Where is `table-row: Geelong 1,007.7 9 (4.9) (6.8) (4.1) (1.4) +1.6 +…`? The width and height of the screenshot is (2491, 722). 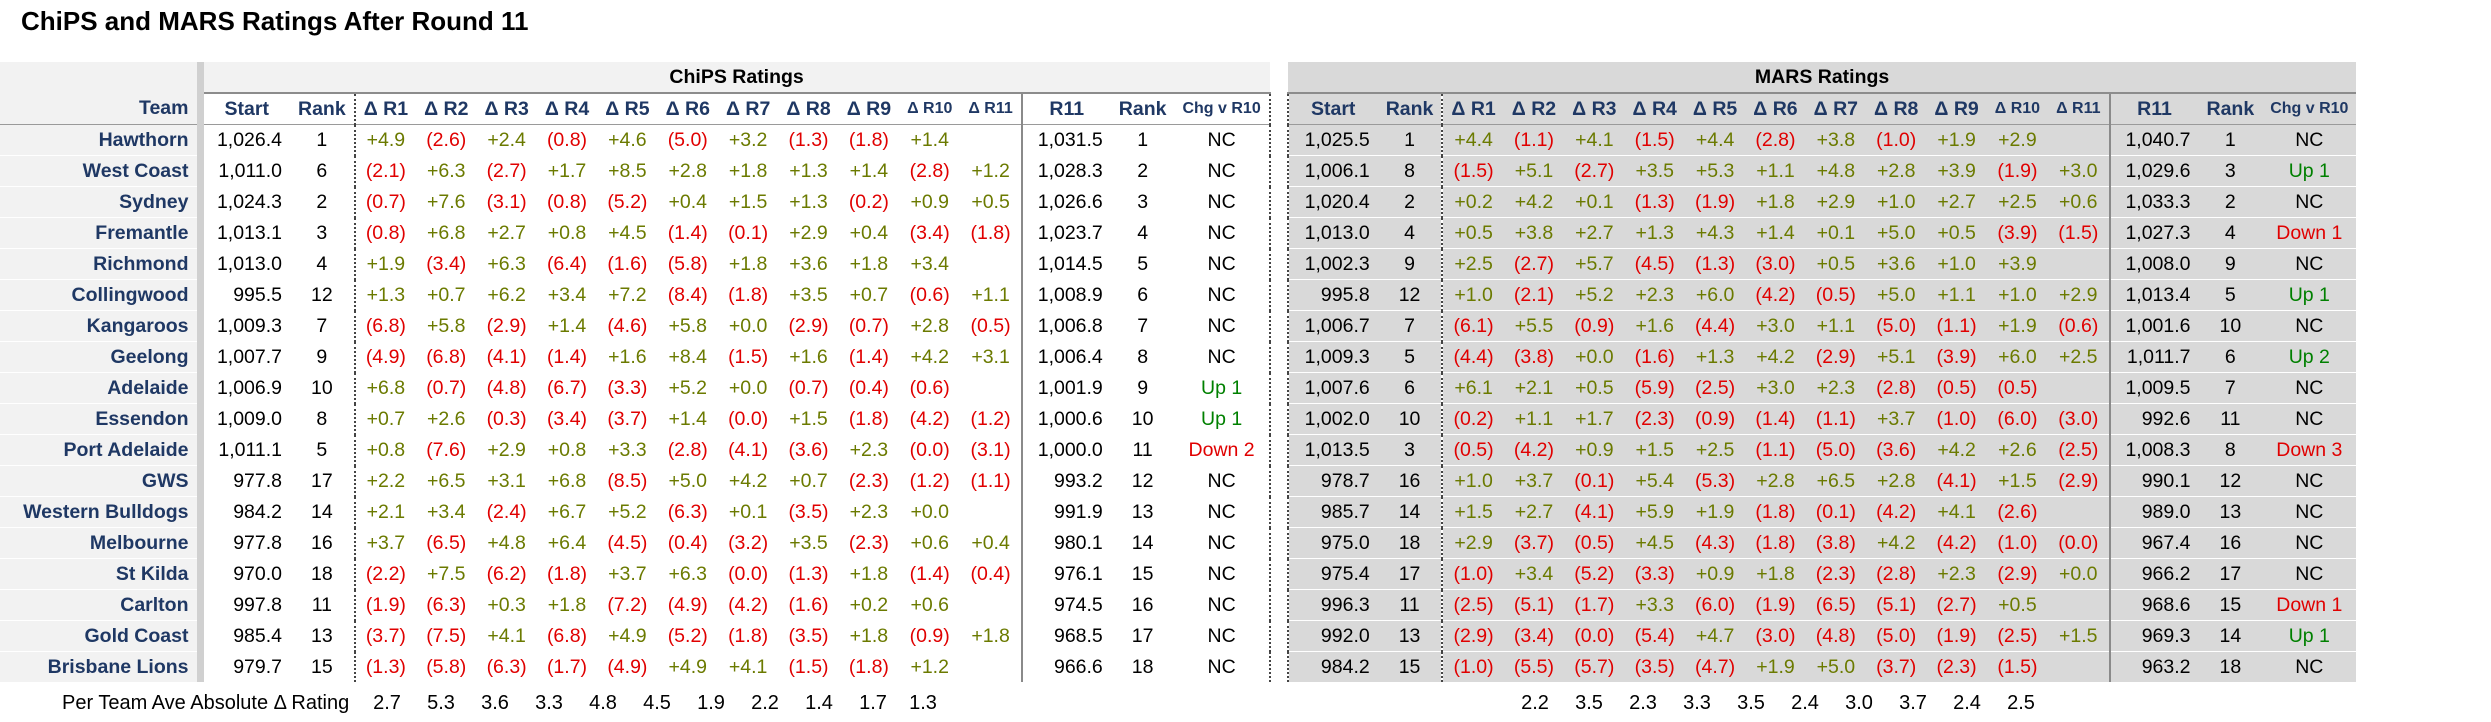 table-row: Geelong 1,007.7 9 (4.9) (6.8) (4.1) (1.4) +1.6 +… is located at coordinates (1178, 357).